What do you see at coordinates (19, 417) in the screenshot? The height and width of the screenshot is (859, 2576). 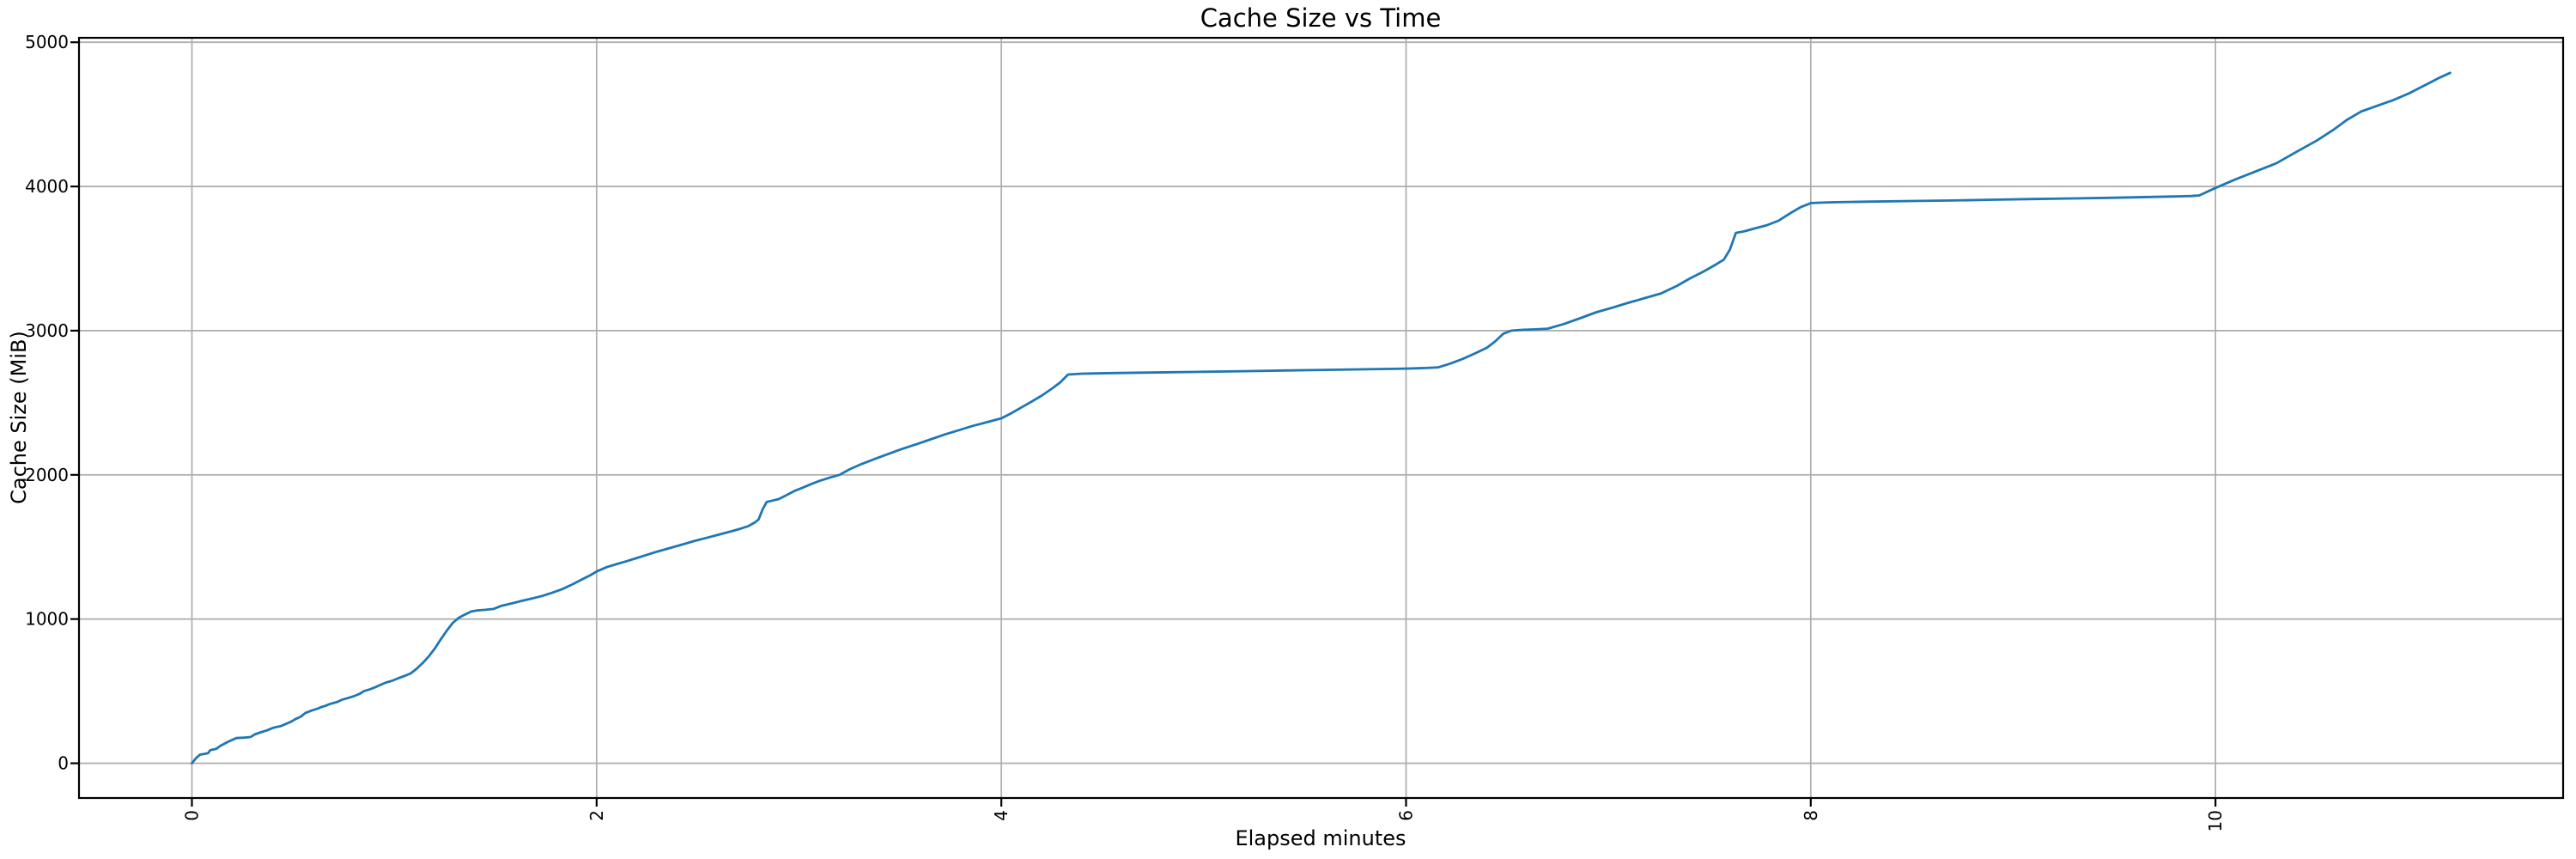 I see `y-axis-label: Cache Size (MiB)` at bounding box center [19, 417].